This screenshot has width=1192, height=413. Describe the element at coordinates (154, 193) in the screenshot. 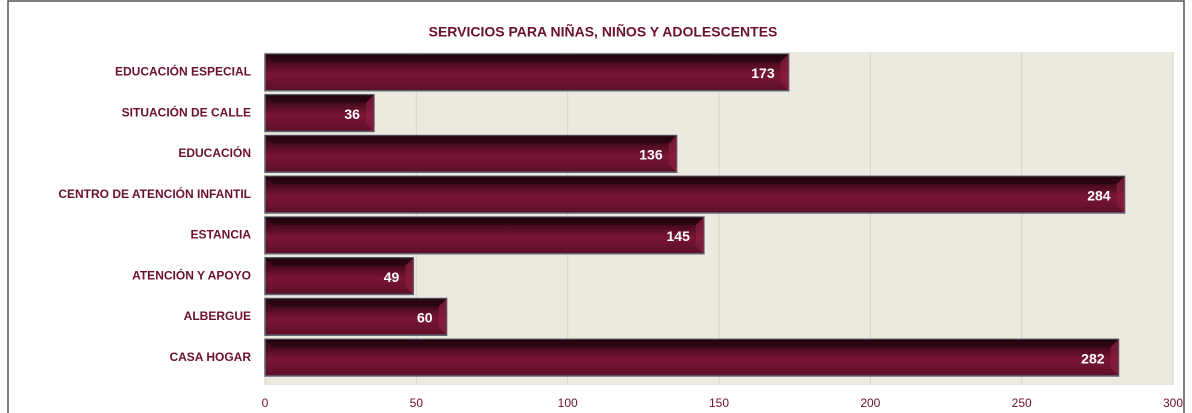

I see `y-tick-label: CENTRO DE ATENCIÓN INFANTIL` at that location.